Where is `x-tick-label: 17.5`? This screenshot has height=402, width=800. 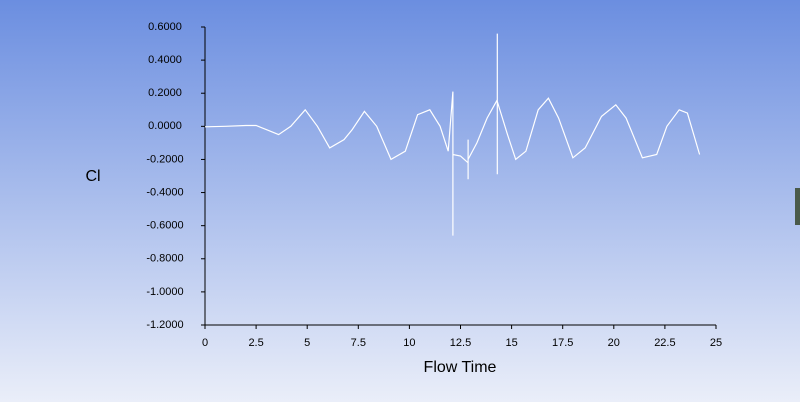
x-tick-label: 17.5 is located at coordinates (562, 343).